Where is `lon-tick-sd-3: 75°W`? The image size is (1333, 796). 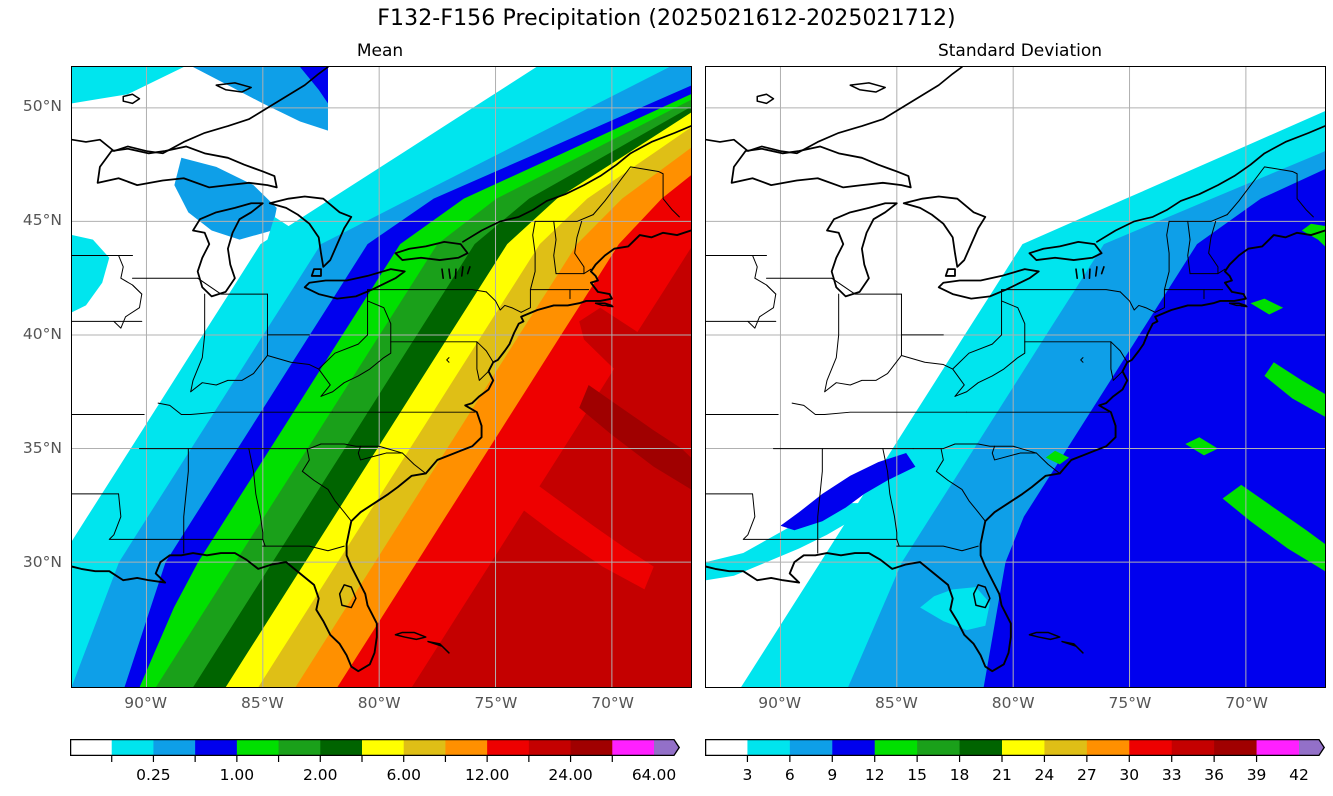
lon-tick-sd-3: 75°W is located at coordinates (1130, 703).